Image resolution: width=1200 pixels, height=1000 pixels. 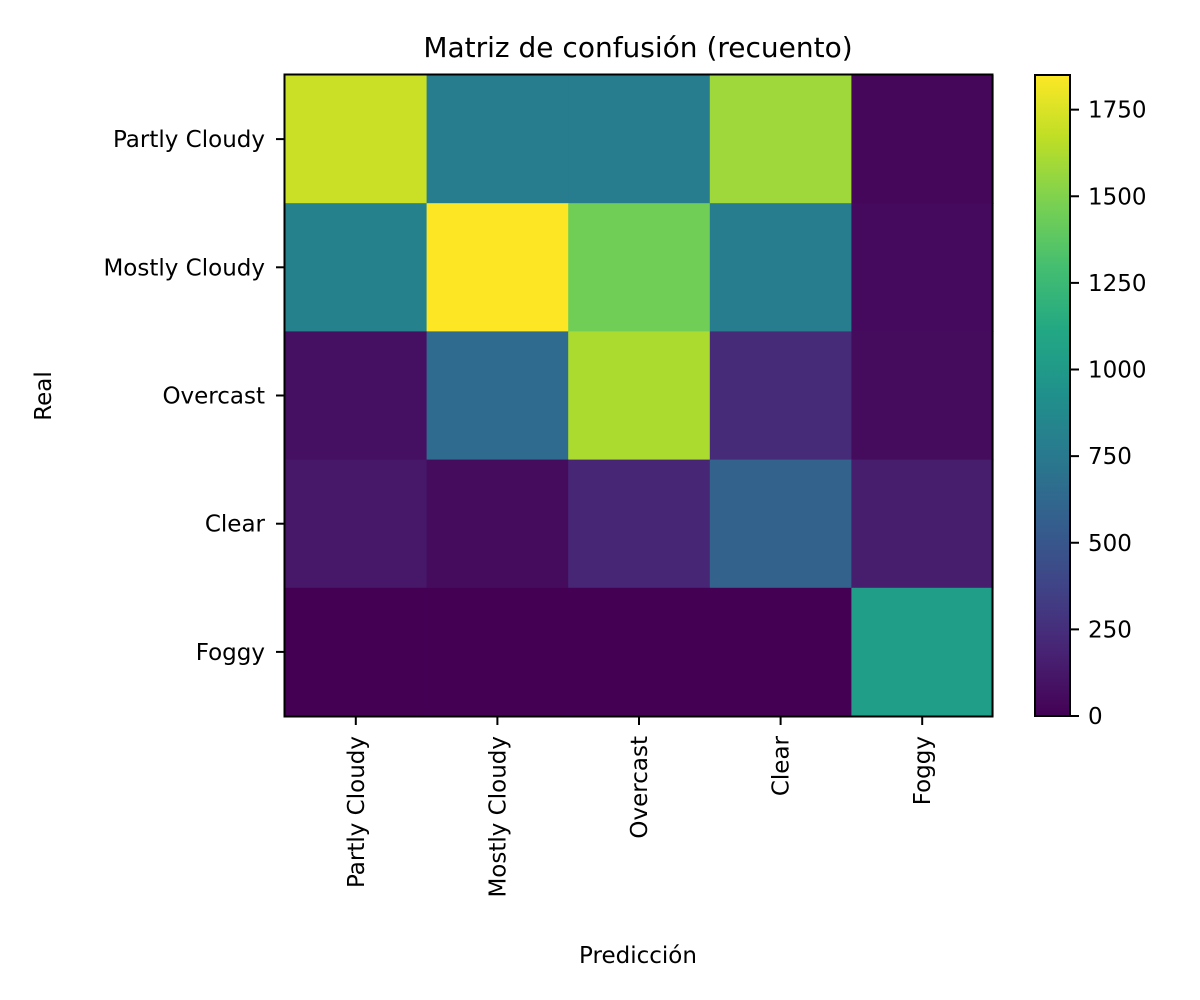 I want to click on y-tick-label: Foggy, so click(x=230, y=653).